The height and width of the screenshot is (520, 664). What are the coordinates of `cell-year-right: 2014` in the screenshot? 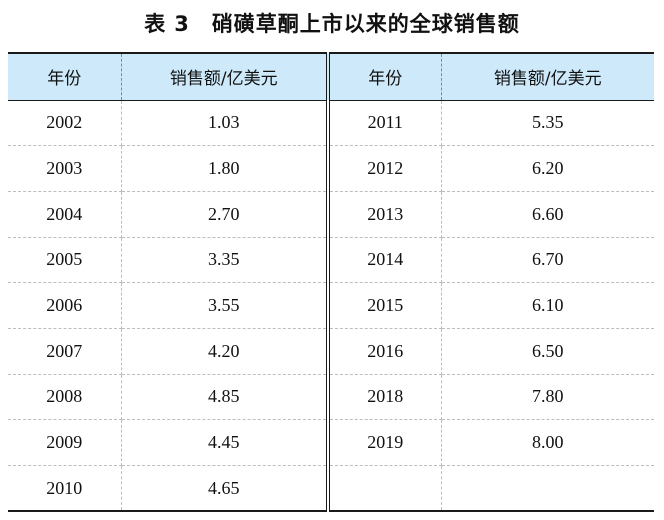 It's located at (385, 260).